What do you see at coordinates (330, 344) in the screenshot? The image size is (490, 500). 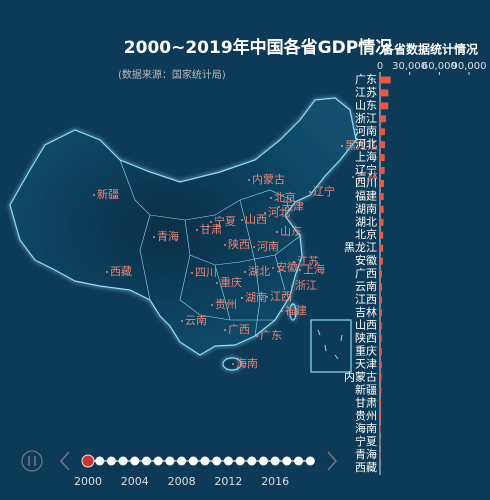 I see `south-sea-islands` at bounding box center [330, 344].